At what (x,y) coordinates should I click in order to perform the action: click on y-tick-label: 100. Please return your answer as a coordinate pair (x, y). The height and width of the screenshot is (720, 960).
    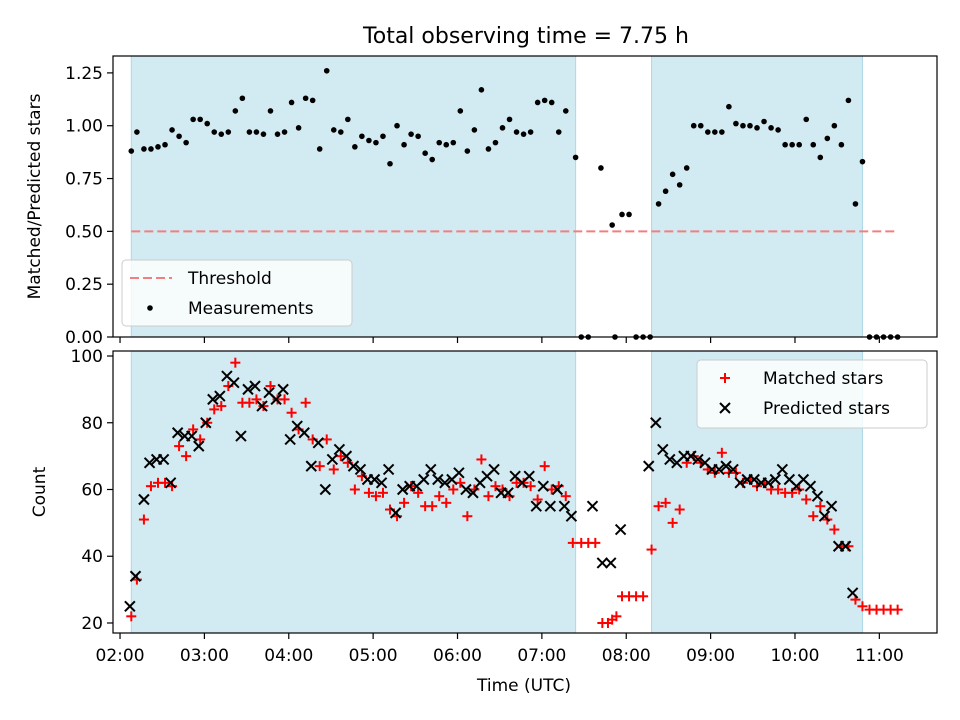
    Looking at the image, I should click on (87, 357).